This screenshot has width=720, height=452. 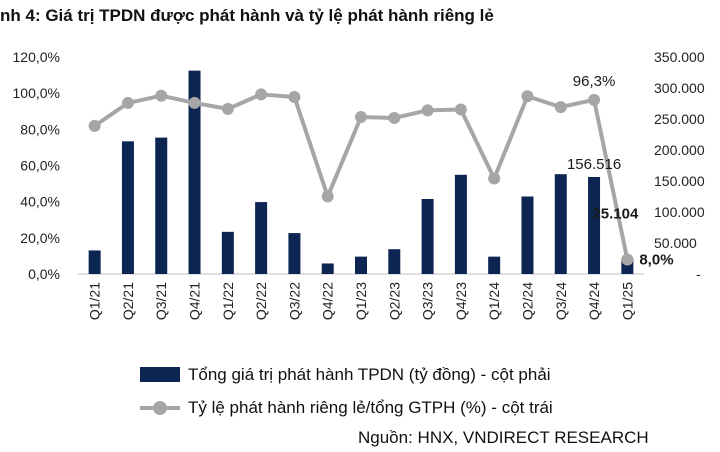 I want to click on rate-point-Q3/21, so click(x=161, y=95).